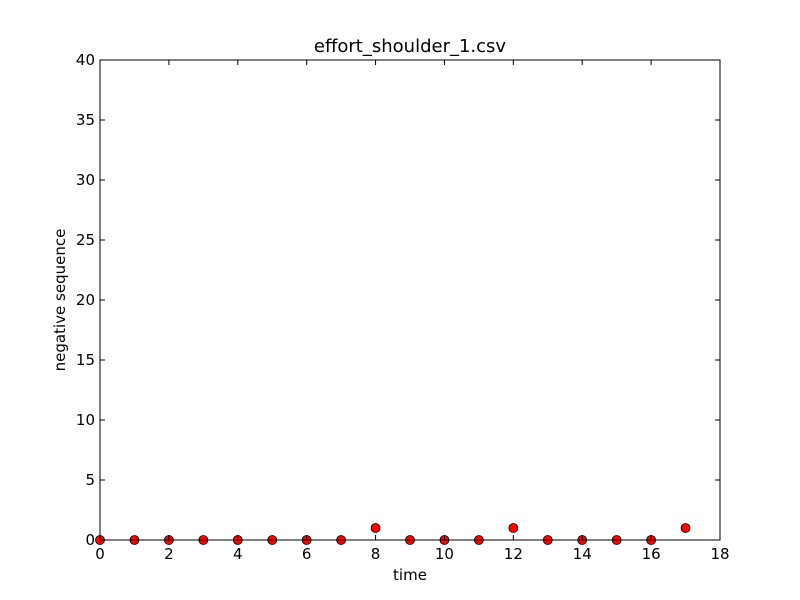 Image resolution: width=800 pixels, height=600 pixels. I want to click on x-tick-label: 4, so click(238, 554).